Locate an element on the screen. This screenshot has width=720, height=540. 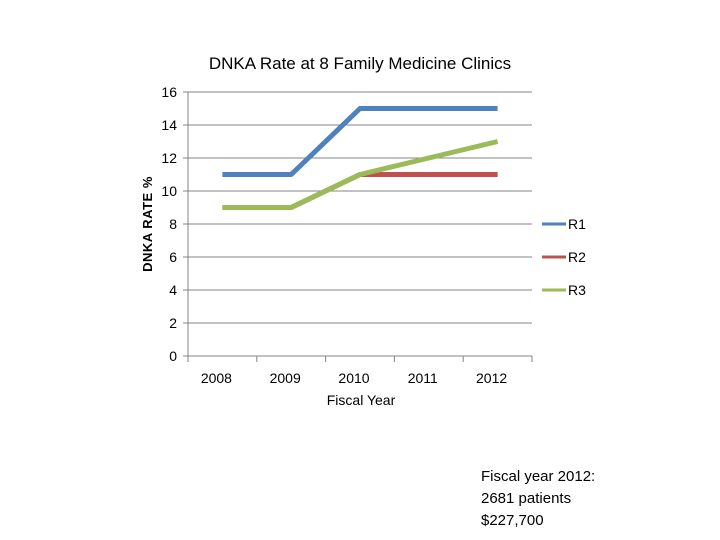
x-tick-label-2010: 2010 is located at coordinates (353, 378).